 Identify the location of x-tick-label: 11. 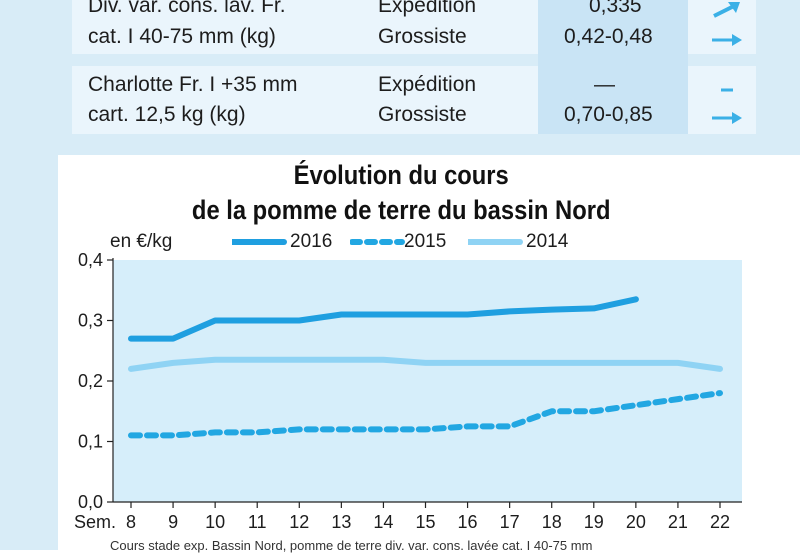
(257, 522).